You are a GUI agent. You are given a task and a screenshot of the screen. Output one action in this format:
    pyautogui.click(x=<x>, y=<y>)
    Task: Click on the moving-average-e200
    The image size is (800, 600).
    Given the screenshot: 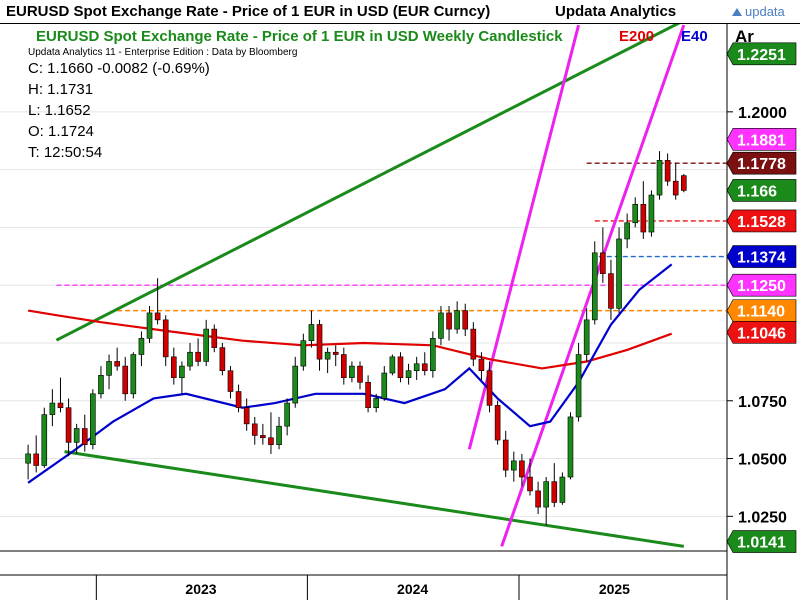 What is the action you would take?
    pyautogui.click(x=350, y=339)
    